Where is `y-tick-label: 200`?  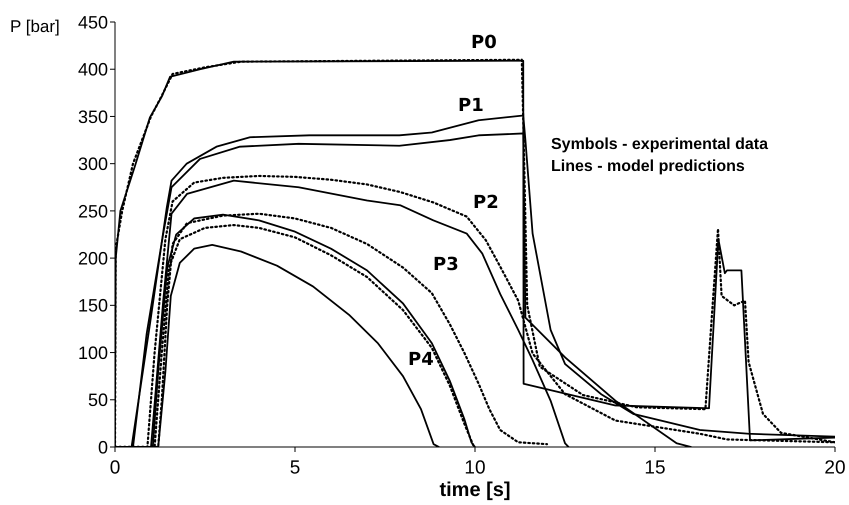 y-tick-label: 200 is located at coordinates (93, 258).